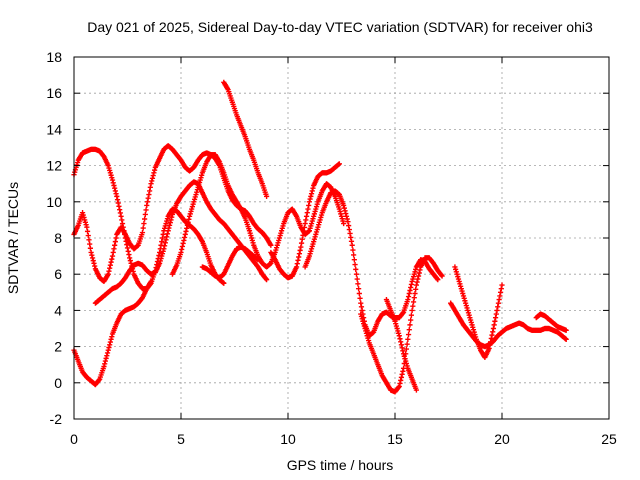  Describe the element at coordinates (58, 383) in the screenshot. I see `y-tick-label: 0` at that location.